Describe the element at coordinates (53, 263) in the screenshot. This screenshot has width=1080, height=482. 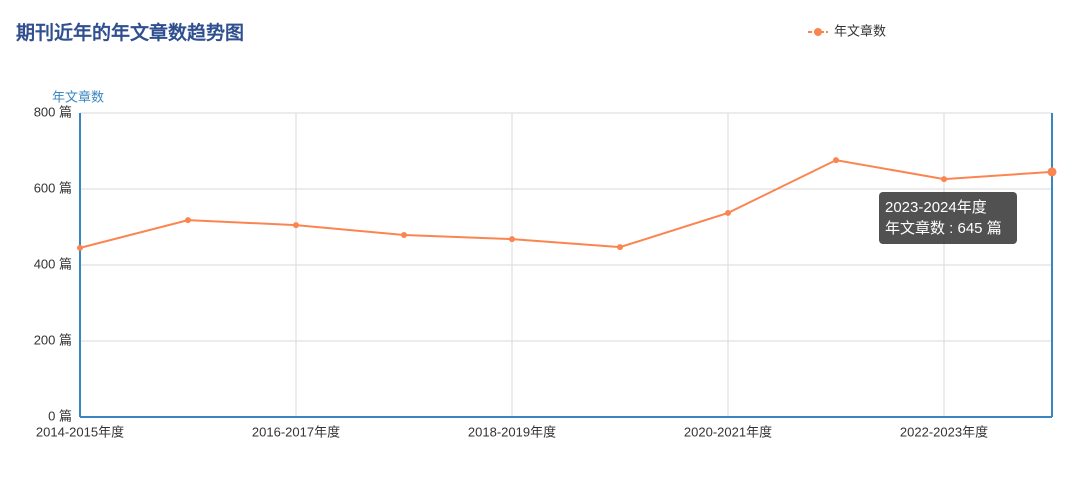
I see `y-tick-label: 400 篇` at that location.